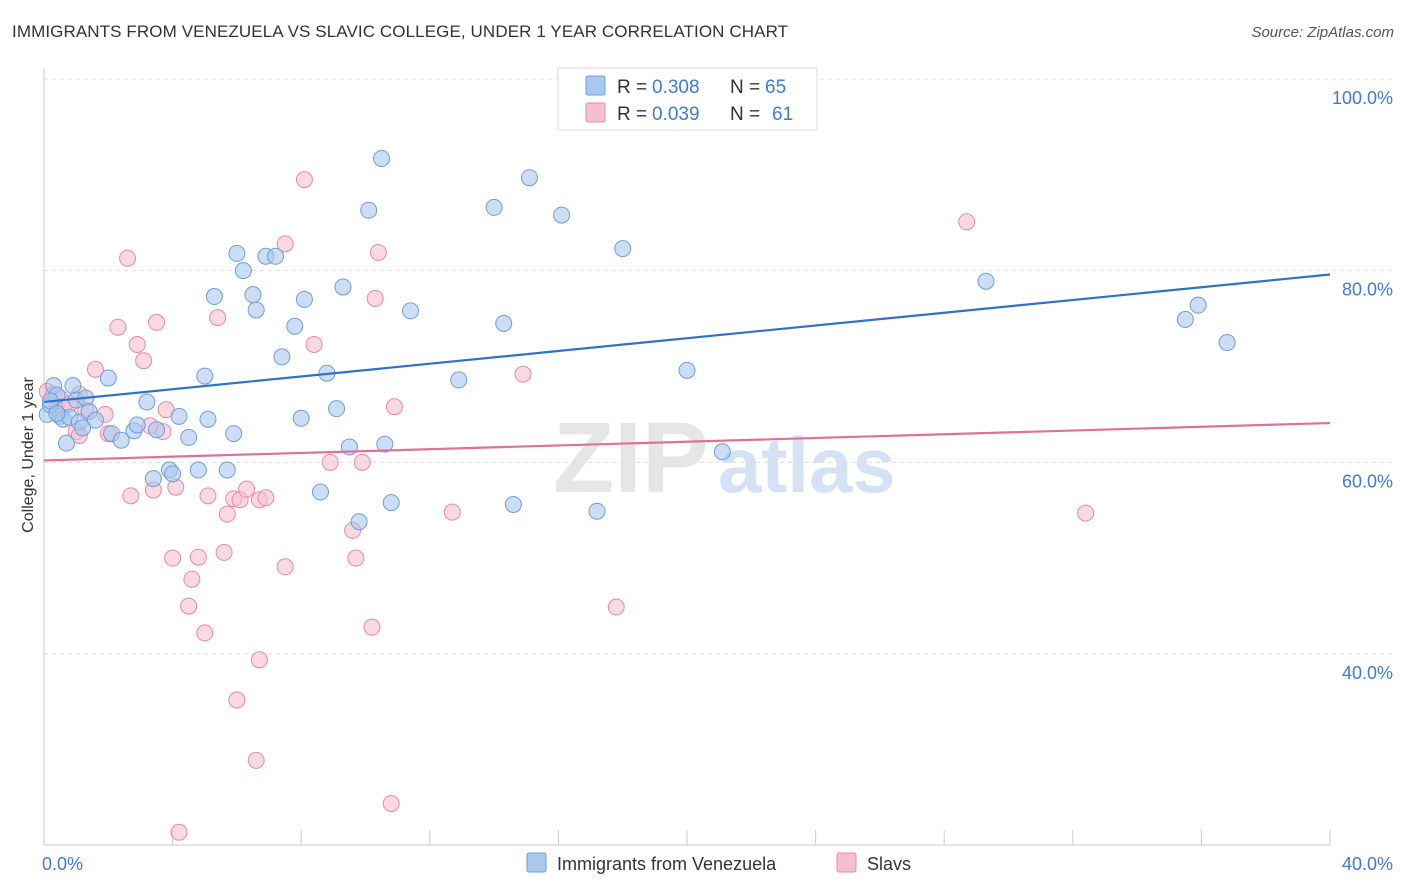  What do you see at coordinates (745, 87) in the screenshot?
I see `stats-n-label-blue: N =` at bounding box center [745, 87].